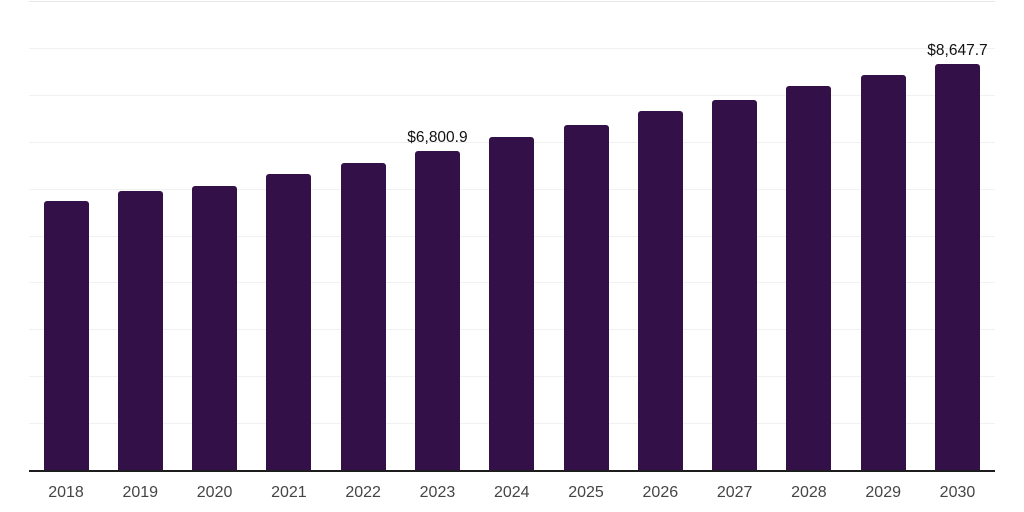  Describe the element at coordinates (363, 316) in the screenshot. I see `bar-2022` at that location.